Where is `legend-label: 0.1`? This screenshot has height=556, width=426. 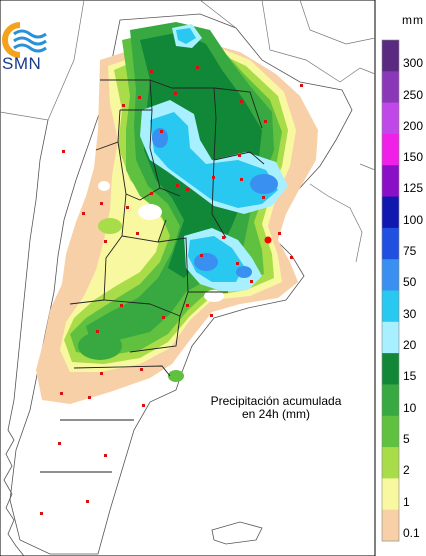 legend-label: 0.1 is located at coordinates (411, 532).